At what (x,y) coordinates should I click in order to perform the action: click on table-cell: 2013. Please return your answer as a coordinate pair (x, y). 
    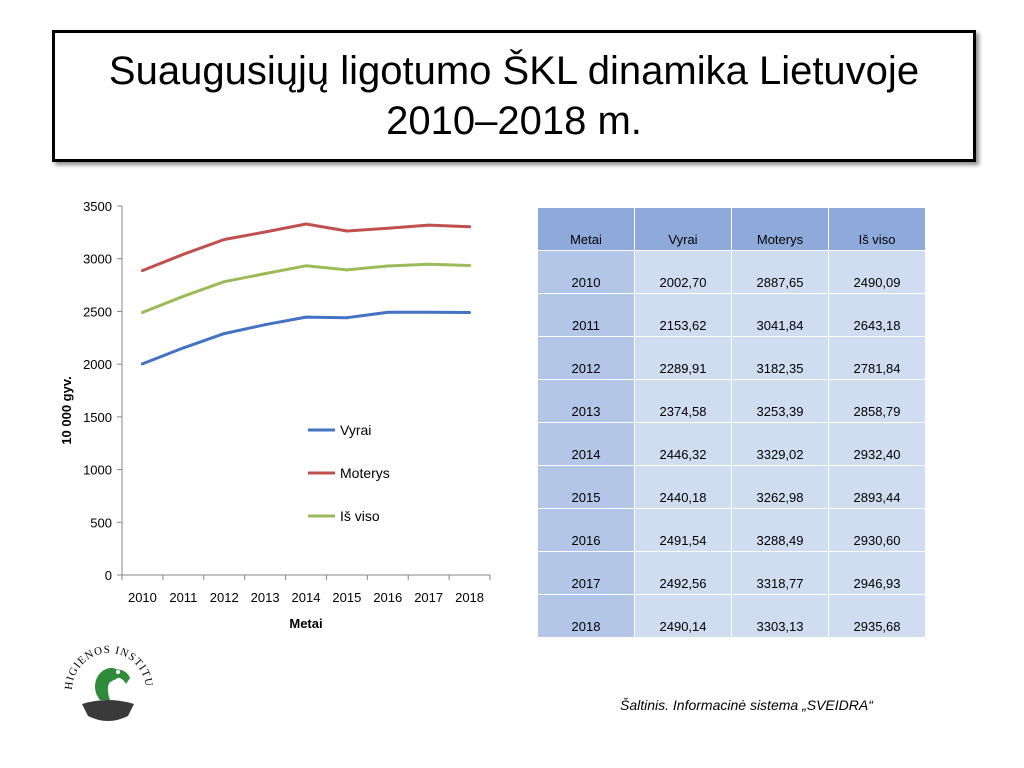
    Looking at the image, I should click on (586, 401).